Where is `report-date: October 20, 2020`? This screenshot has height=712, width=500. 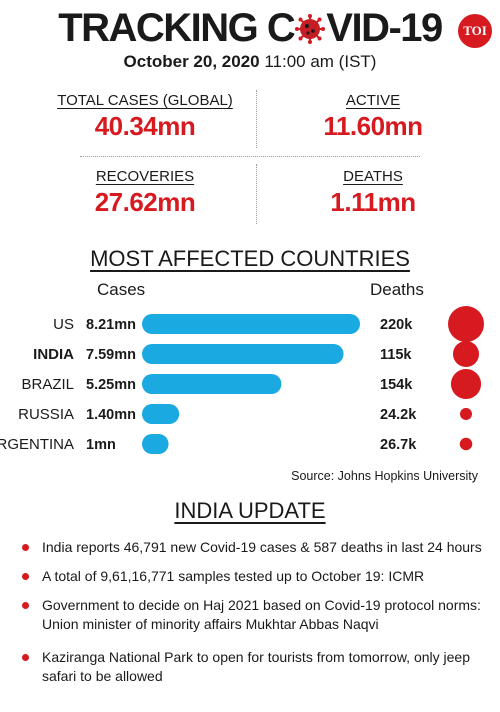
report-date: October 20, 2020 is located at coordinates (191, 61).